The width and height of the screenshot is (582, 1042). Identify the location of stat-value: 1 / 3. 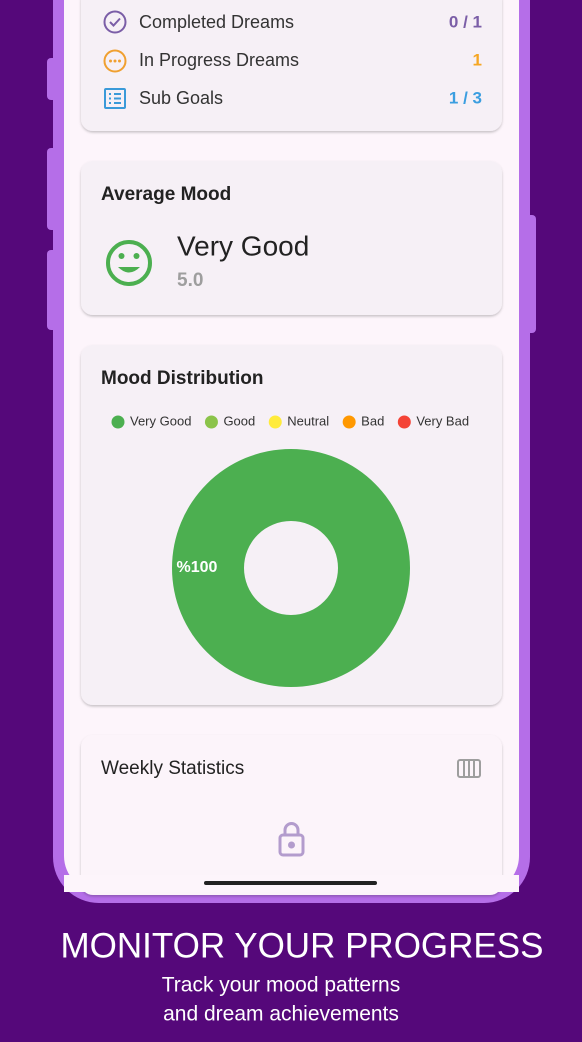
(465, 97).